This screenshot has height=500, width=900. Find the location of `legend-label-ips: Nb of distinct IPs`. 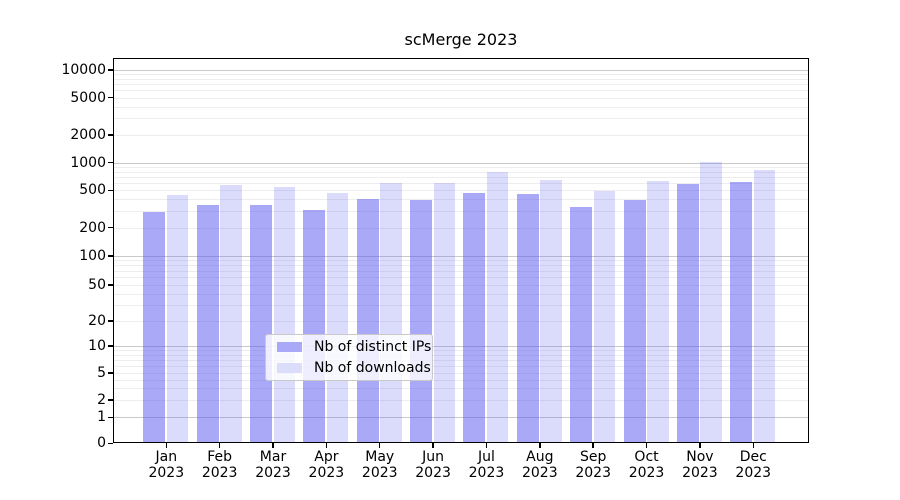

legend-label-ips: Nb of distinct IPs is located at coordinates (373, 347).